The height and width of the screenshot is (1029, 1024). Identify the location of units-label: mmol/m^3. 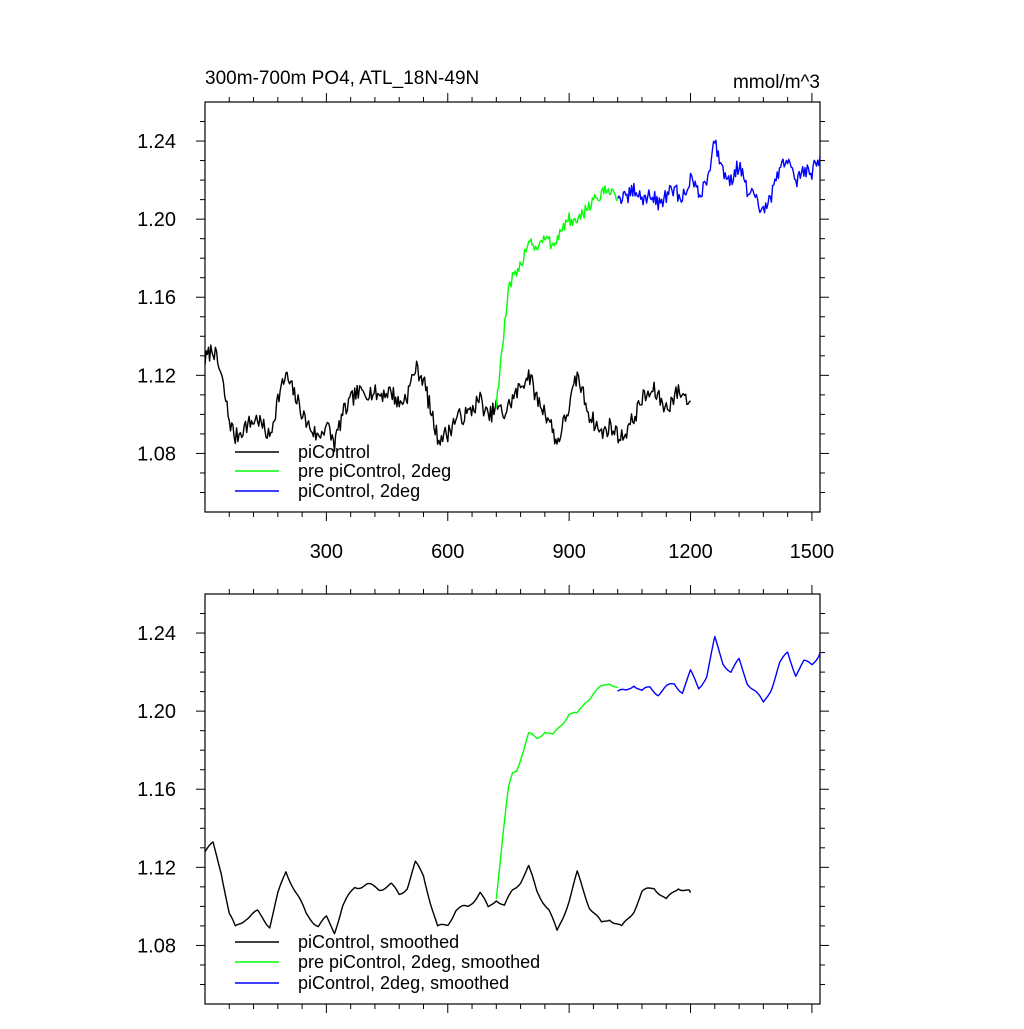
(776, 82).